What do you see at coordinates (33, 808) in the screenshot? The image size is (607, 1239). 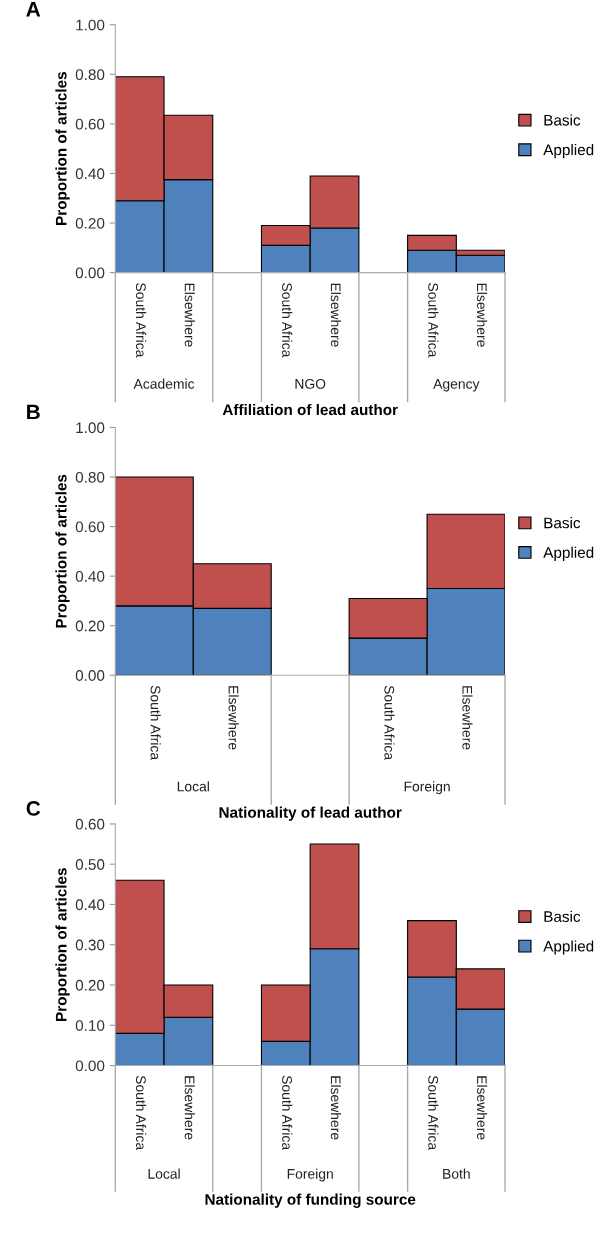 I see `chart-title: C` at bounding box center [33, 808].